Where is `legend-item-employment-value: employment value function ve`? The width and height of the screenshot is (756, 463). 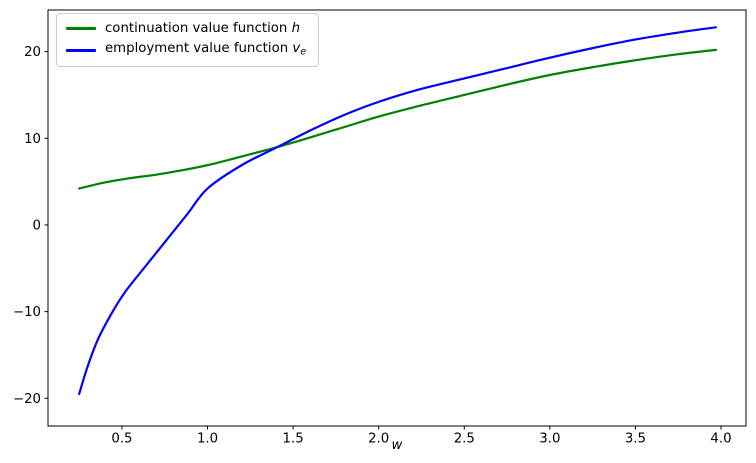
legend-item-employment-value: employment value function ve is located at coordinates (186, 50).